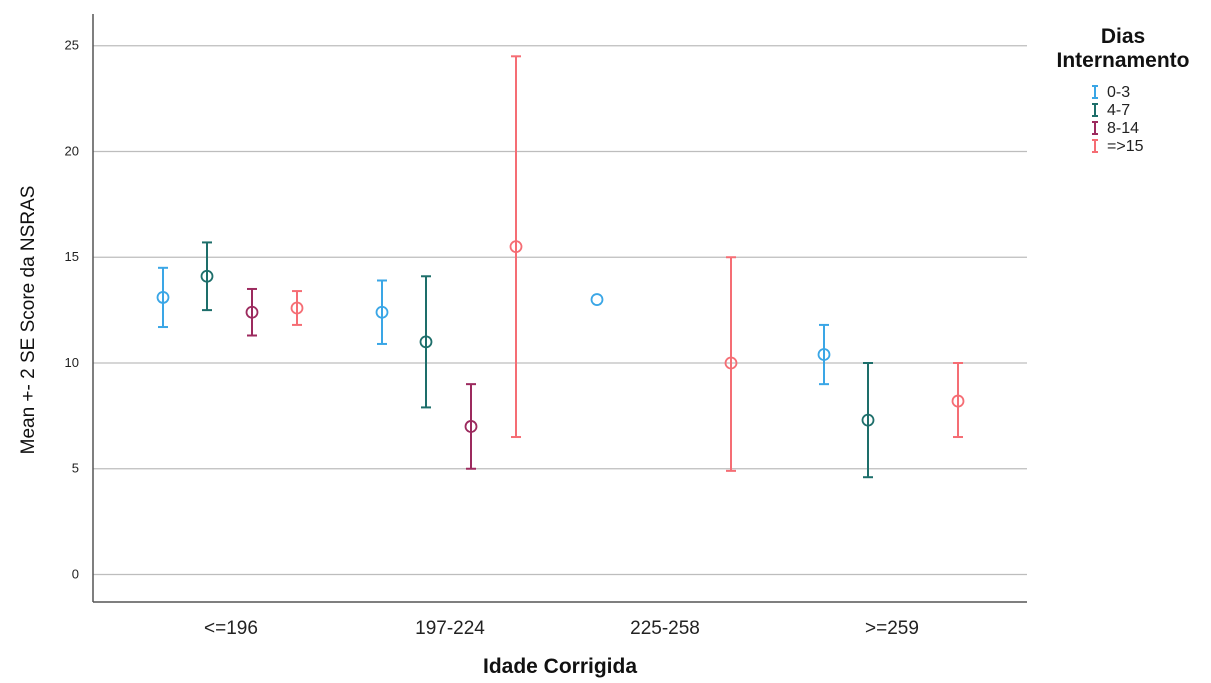  I want to click on legend-title-line2: Internamento, so click(1122, 60).